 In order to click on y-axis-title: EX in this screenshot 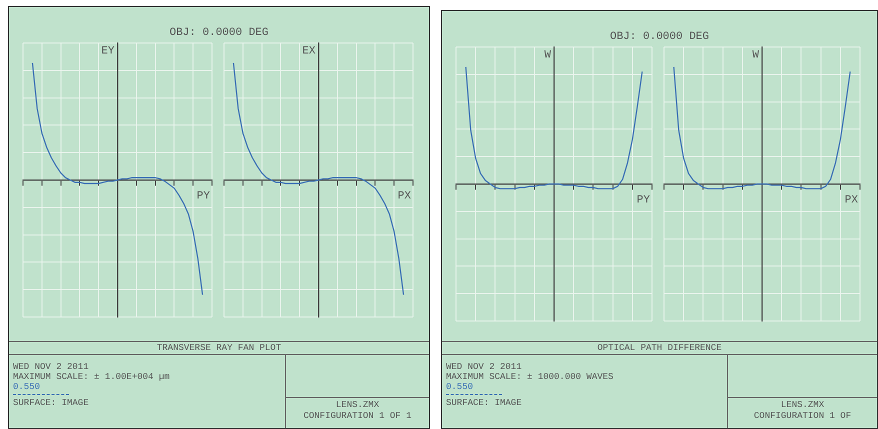, I will do `click(309, 51)`.